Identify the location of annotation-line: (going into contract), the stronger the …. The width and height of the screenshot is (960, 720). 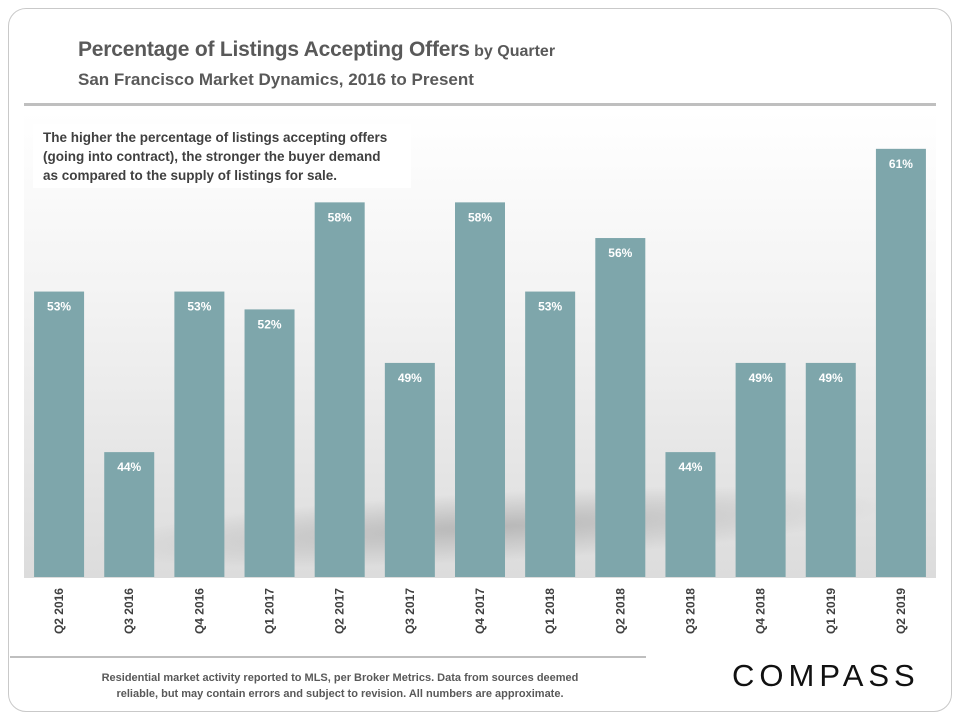
(212, 156).